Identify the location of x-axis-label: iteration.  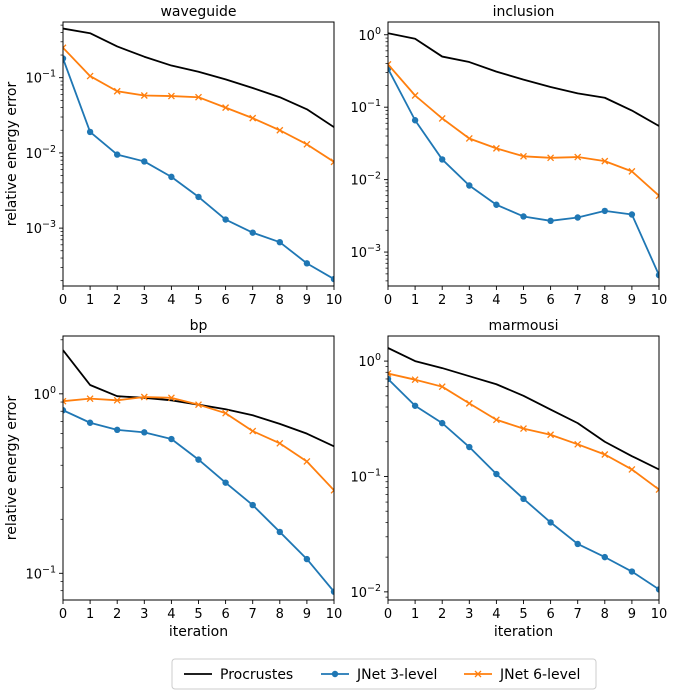
(198, 632).